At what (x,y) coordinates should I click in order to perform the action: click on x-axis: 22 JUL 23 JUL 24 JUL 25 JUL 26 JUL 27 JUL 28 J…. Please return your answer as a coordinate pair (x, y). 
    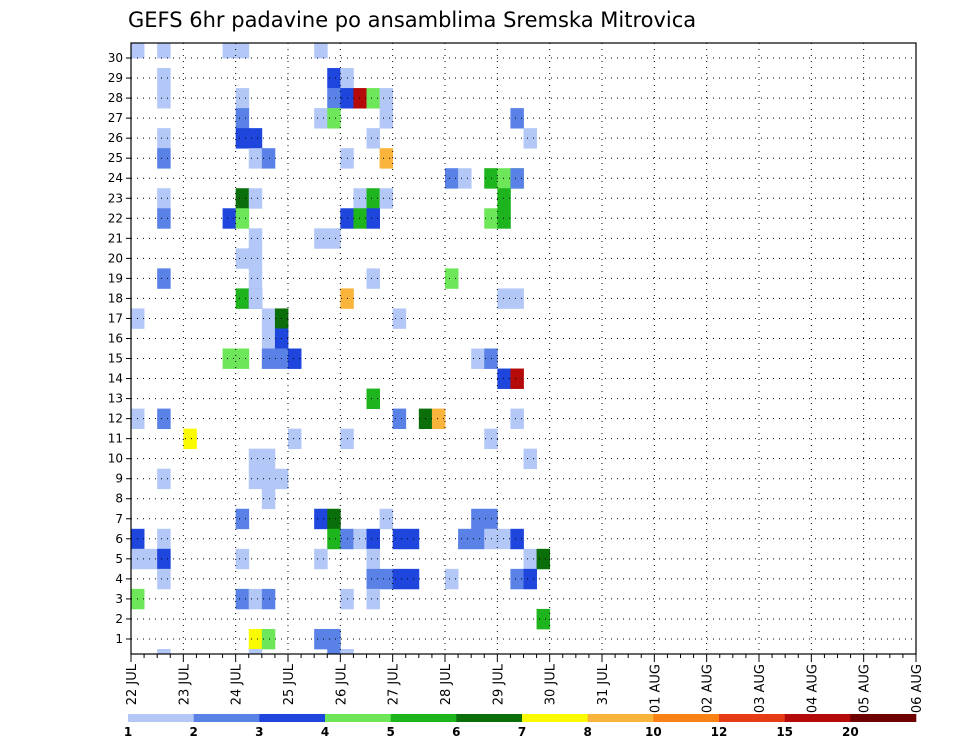
    Looking at the image, I should click on (525, 683).